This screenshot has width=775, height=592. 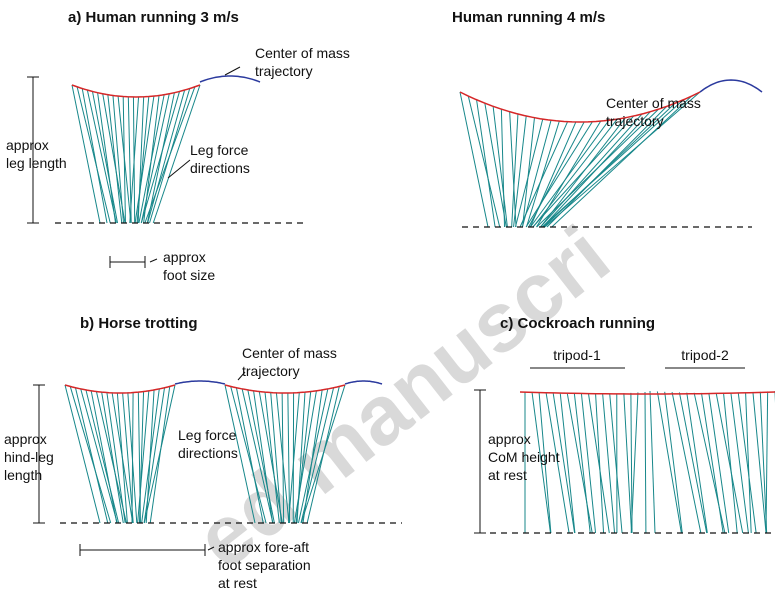 What do you see at coordinates (263, 547) in the screenshot?
I see `label: approx fore-aft` at bounding box center [263, 547].